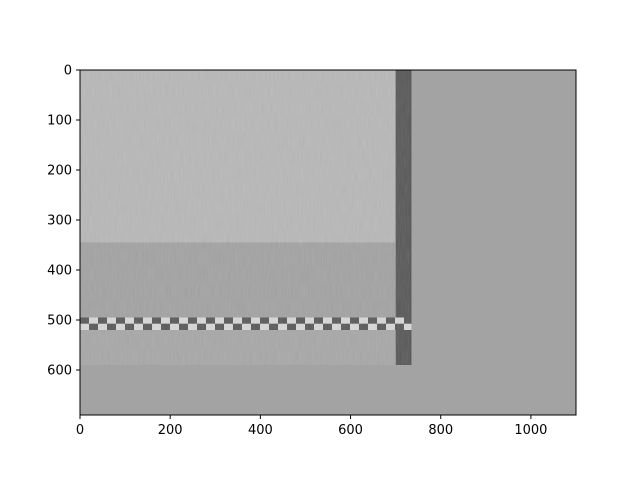  I want to click on y-axis: 0 100 200 300 400 500 600, so click(63, 221).